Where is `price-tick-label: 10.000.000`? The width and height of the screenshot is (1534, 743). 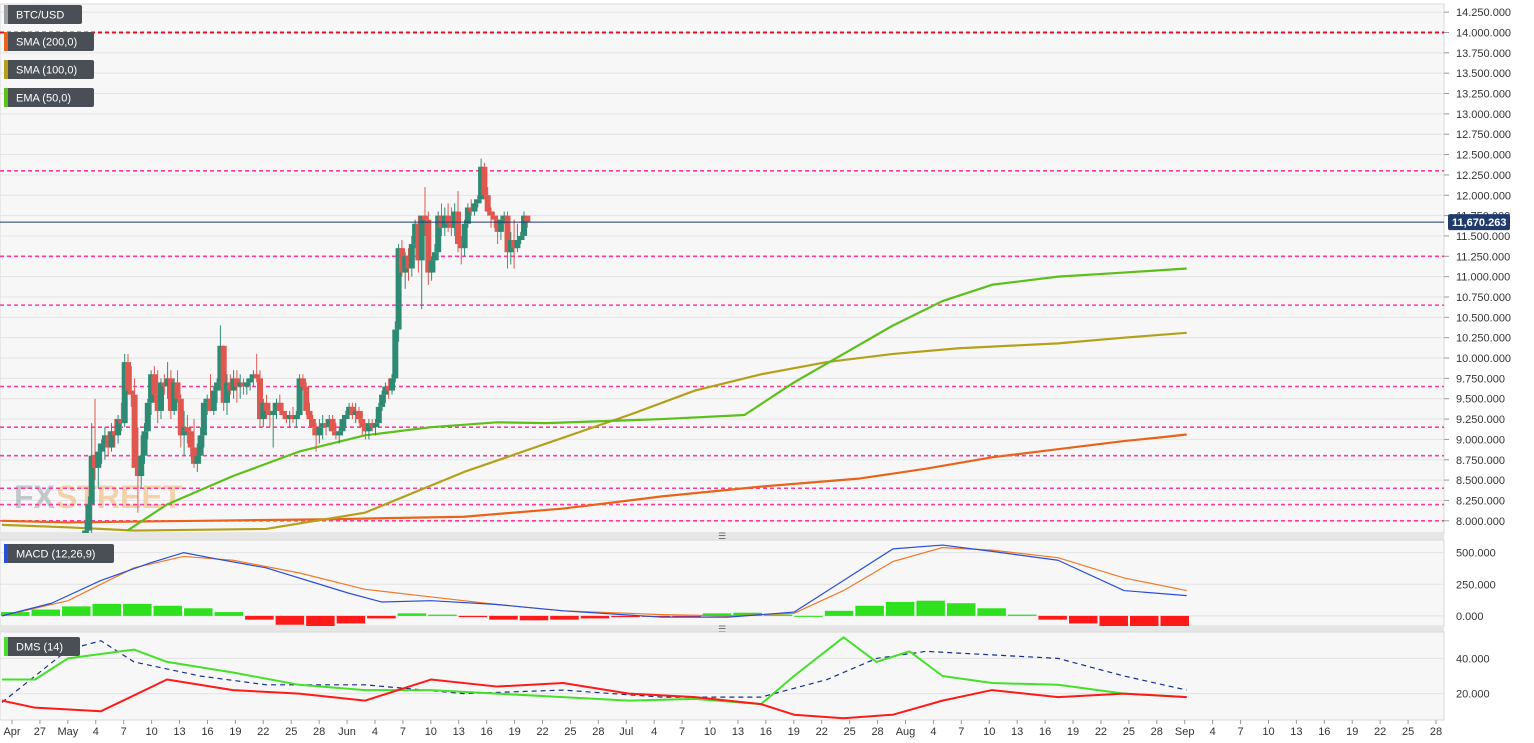
price-tick-label: 10.000.000 is located at coordinates (1483, 359).